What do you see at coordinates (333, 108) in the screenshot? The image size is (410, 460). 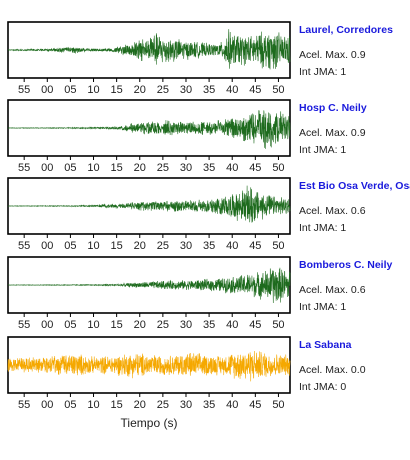 I see `station-name: Hosp C. Neily` at bounding box center [333, 108].